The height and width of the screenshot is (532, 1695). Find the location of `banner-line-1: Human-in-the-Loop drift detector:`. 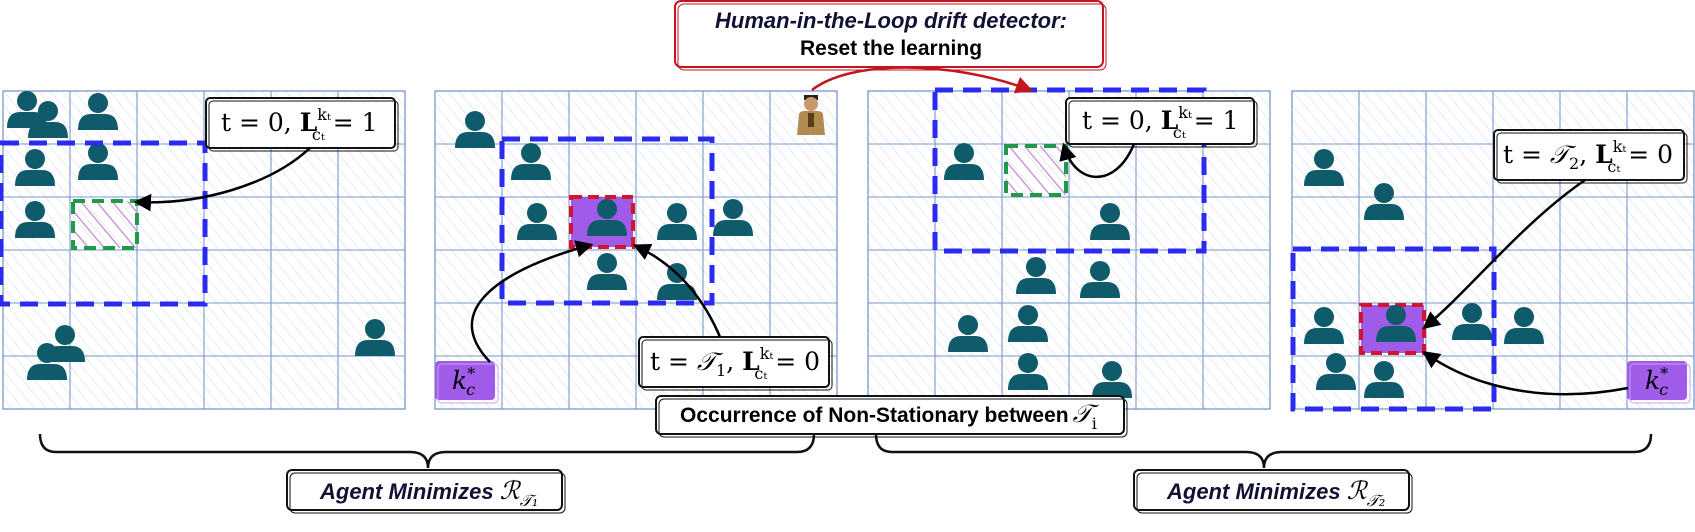

banner-line-1: Human-in-the-Loop drift detector: is located at coordinates (891, 20).